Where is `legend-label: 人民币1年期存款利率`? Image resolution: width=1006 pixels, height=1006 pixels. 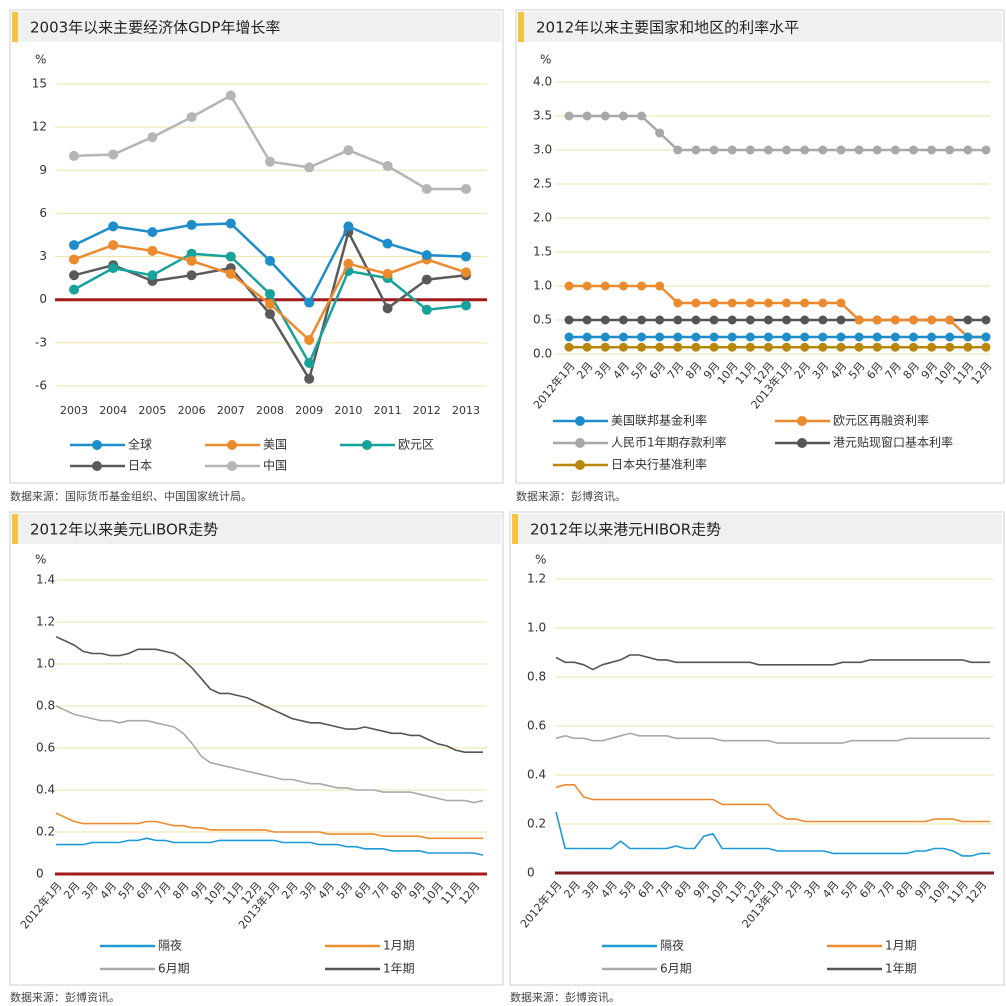
legend-label: 人民币1年期存款利率 is located at coordinates (669, 442).